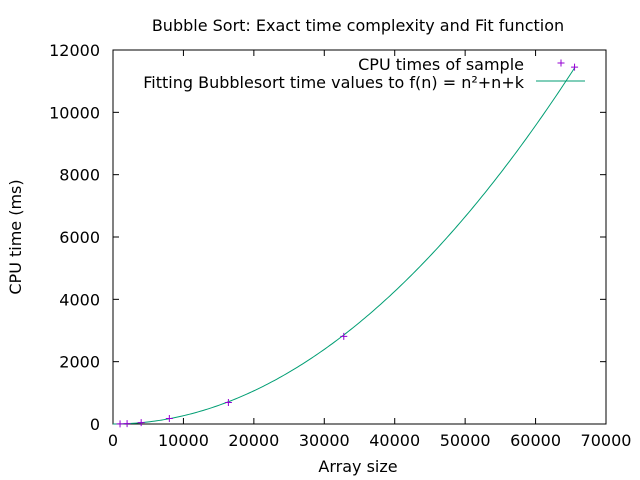 This screenshot has height=480, width=640. I want to click on x-tick-label: 20000, so click(253, 440).